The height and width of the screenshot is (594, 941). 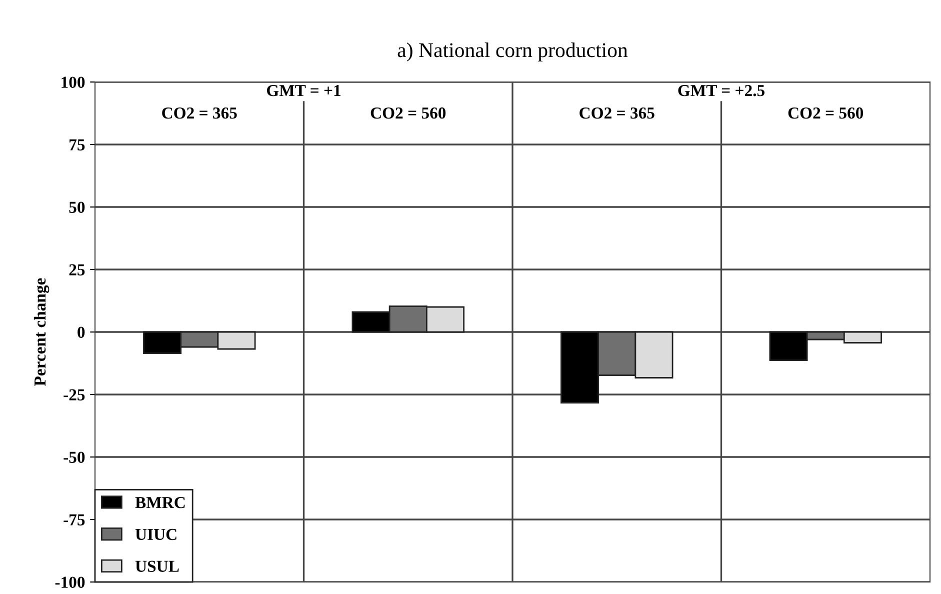 I want to click on annotation: GMT = +1, so click(x=303, y=90).